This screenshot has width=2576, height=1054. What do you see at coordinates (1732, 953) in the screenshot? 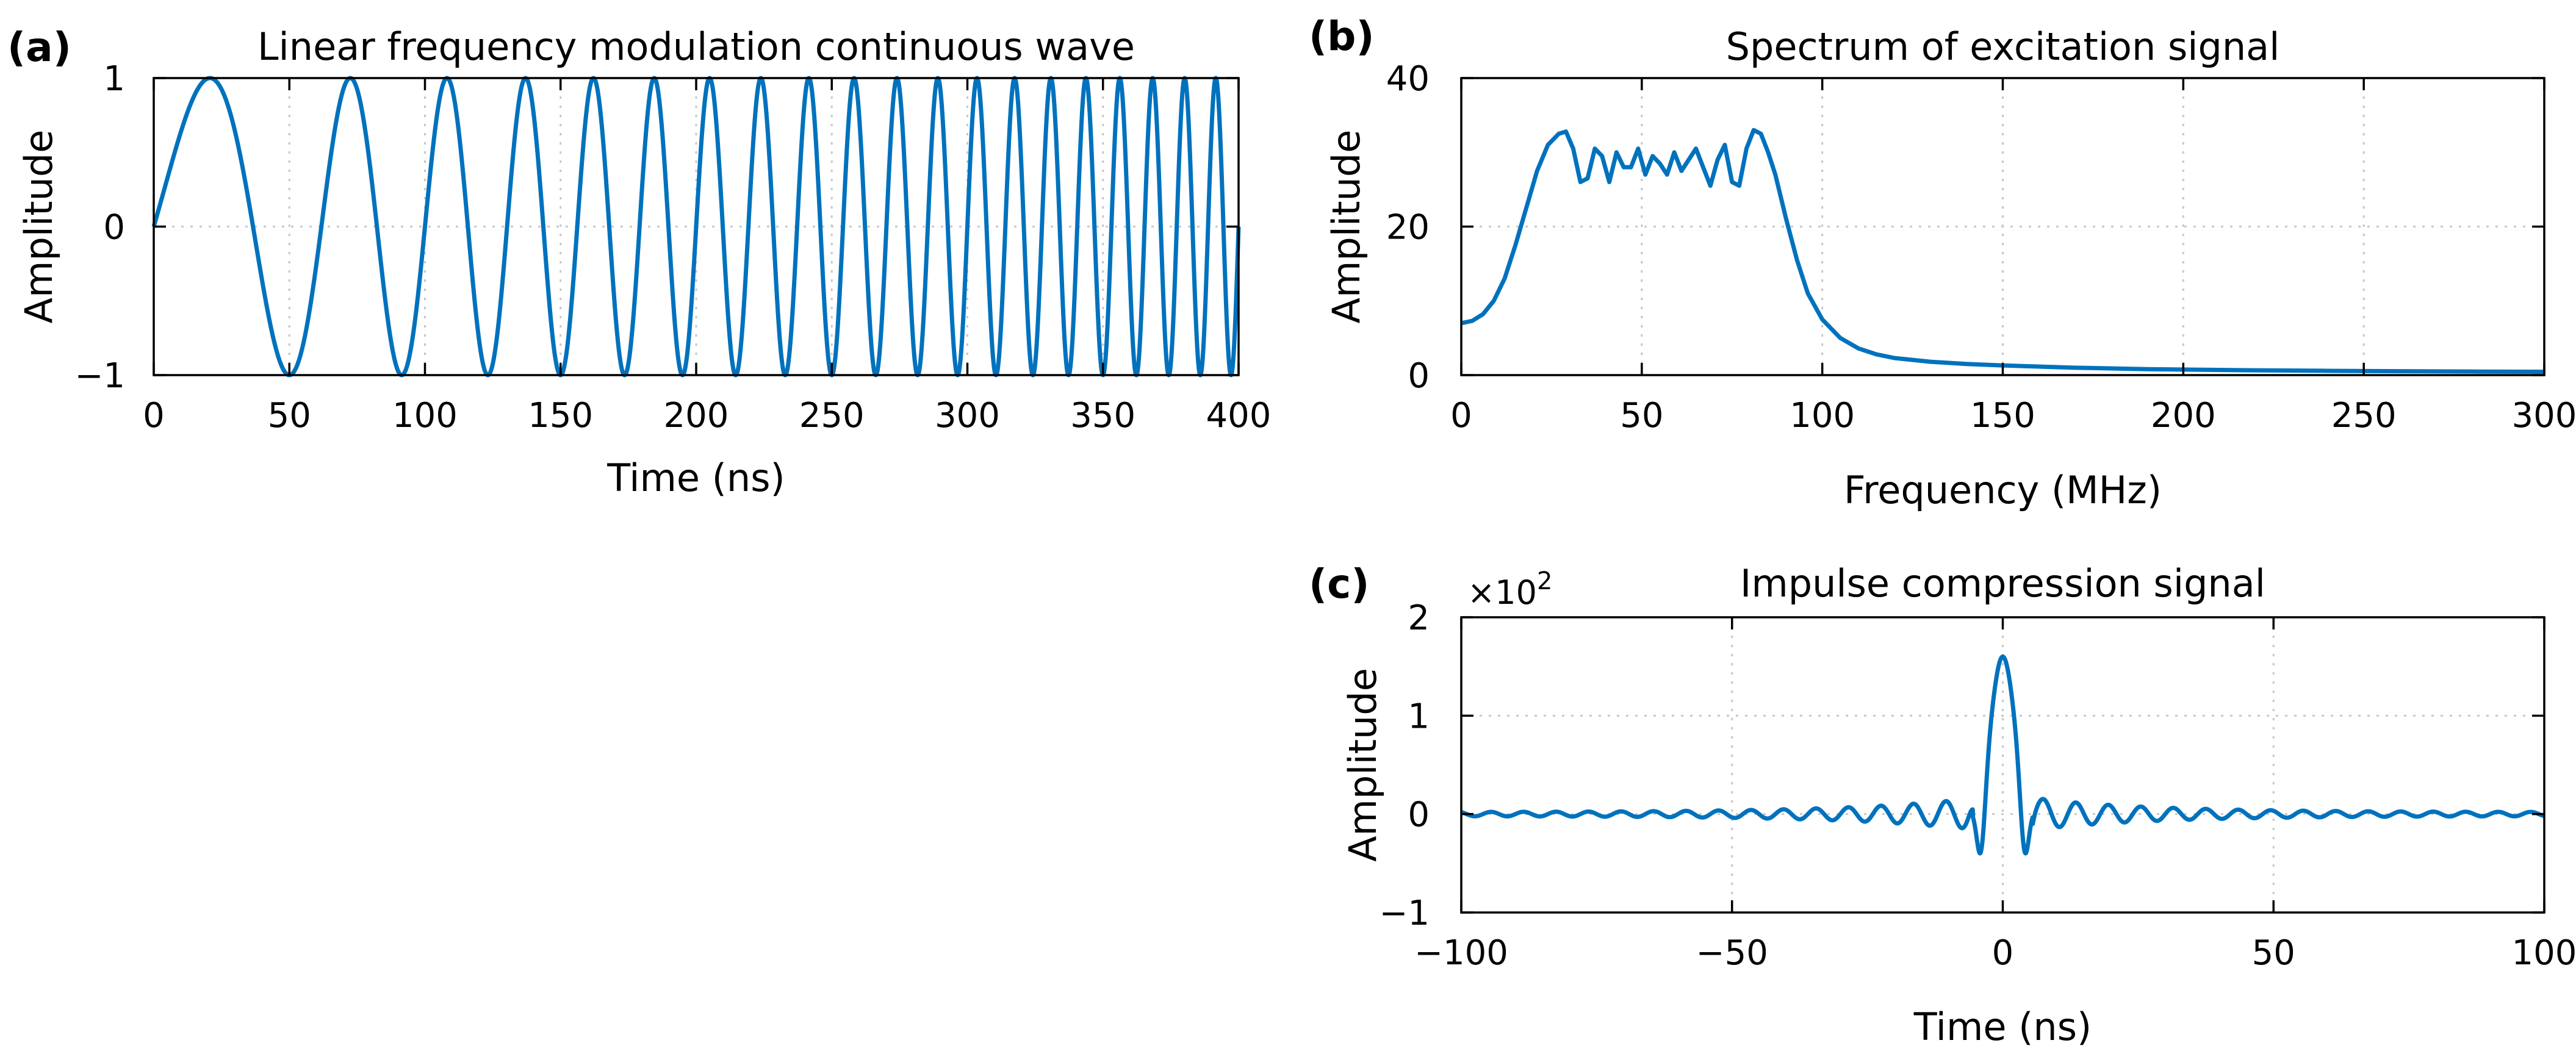
I see `x-tick-label: −50` at bounding box center [1732, 953].